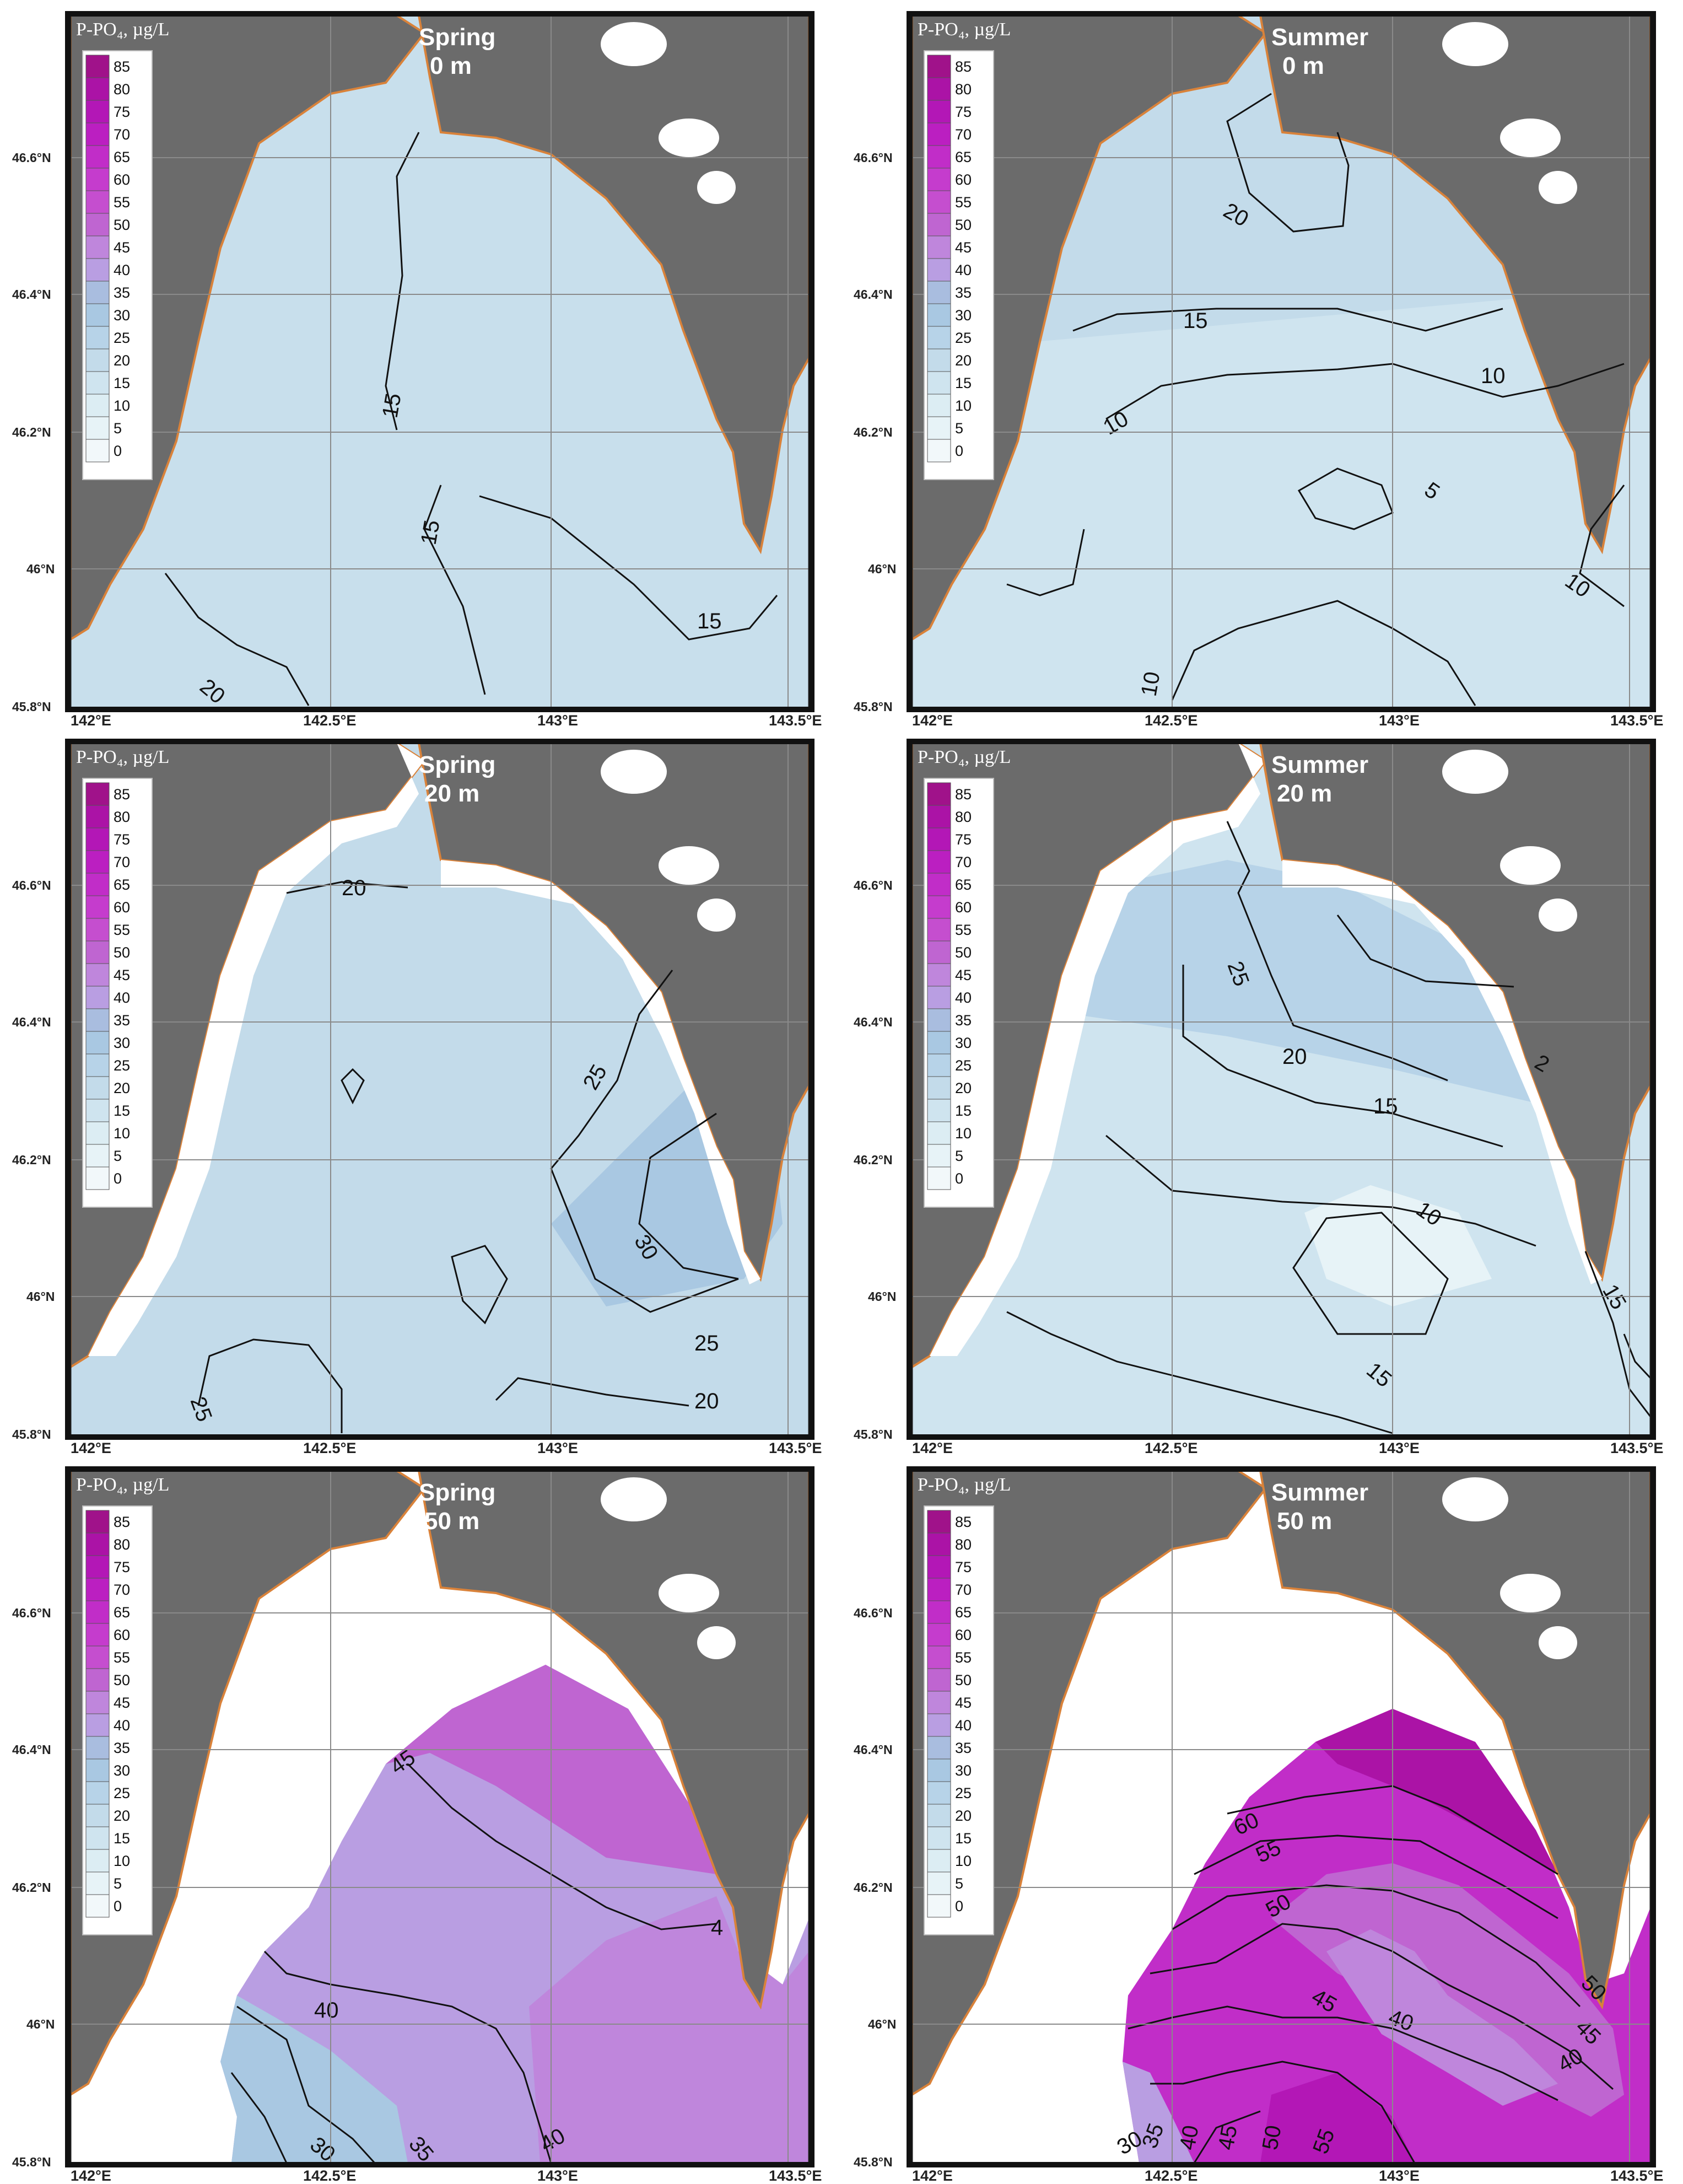 The image size is (1683, 2184). What do you see at coordinates (795, 1447) in the screenshot?
I see `lon-label: 143.5°E` at bounding box center [795, 1447].